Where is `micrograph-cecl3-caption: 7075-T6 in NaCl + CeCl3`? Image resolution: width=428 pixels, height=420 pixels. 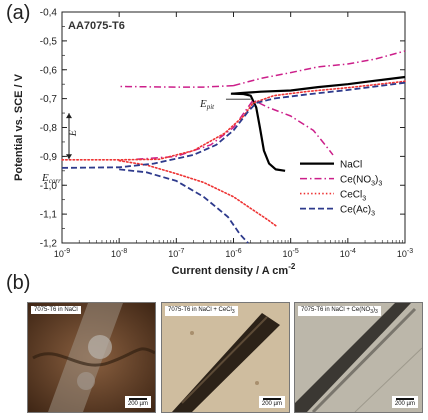 micrograph-cecl3-caption: 7075-T6 in NaCl + CeCl3 is located at coordinates (201, 311).